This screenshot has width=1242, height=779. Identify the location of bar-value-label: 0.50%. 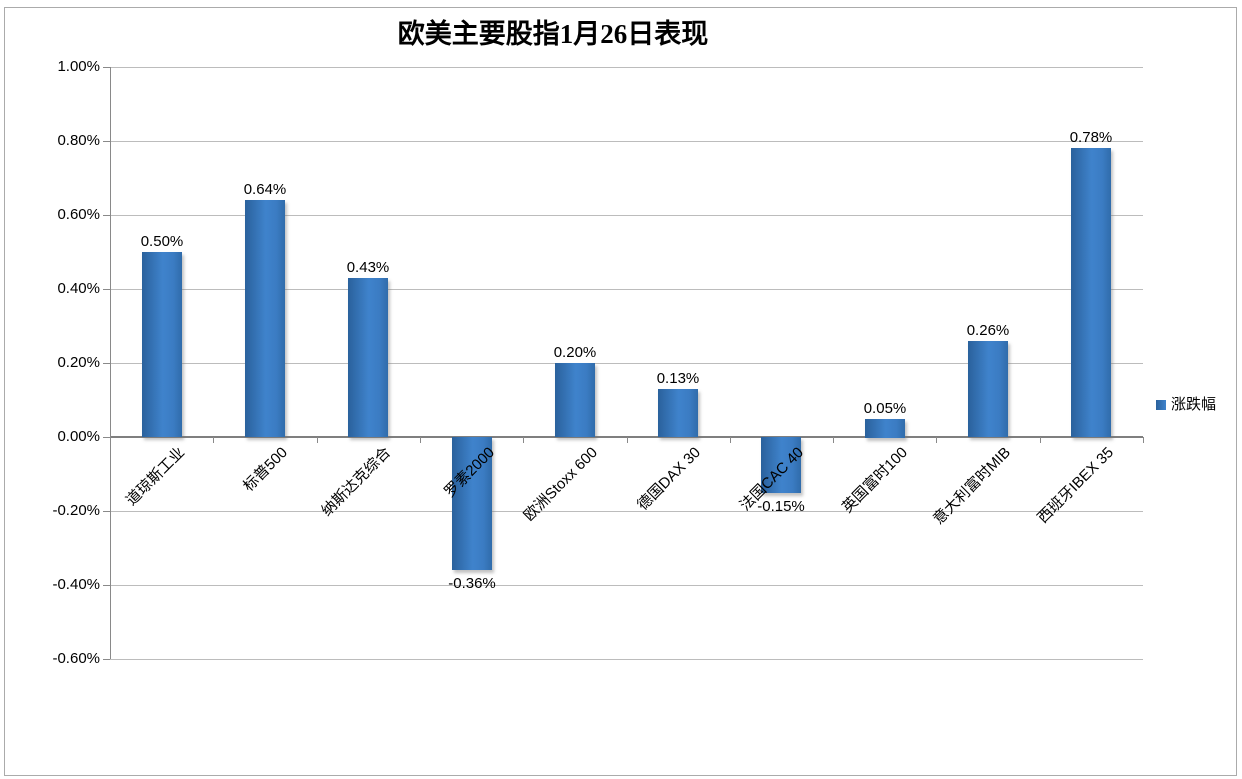
(162, 241).